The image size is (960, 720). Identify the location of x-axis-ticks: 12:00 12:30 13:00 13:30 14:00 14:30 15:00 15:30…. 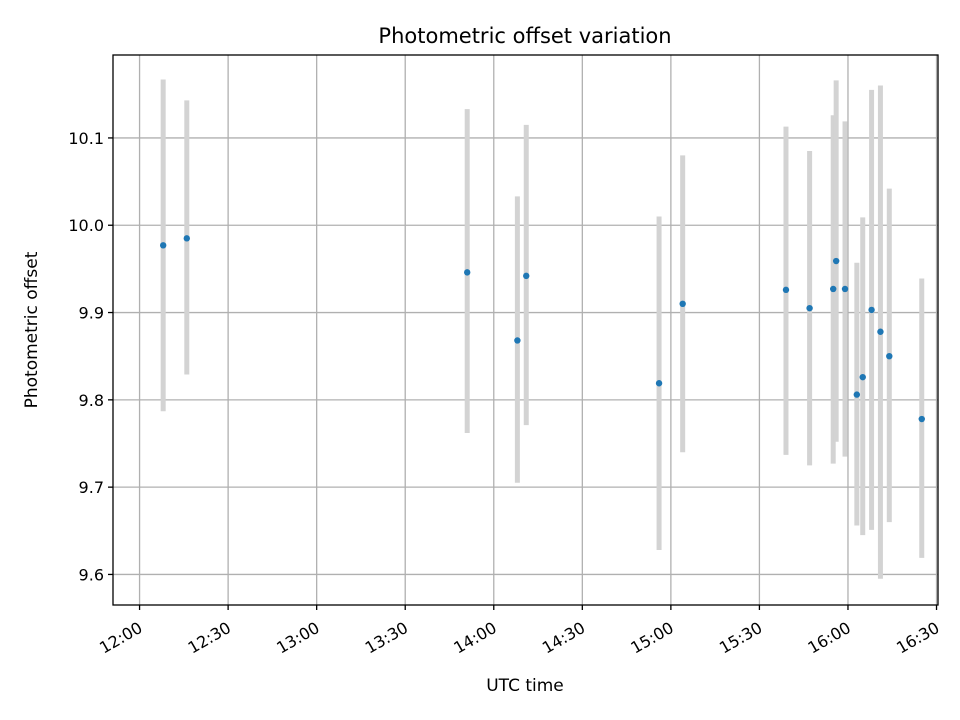
(519, 631).